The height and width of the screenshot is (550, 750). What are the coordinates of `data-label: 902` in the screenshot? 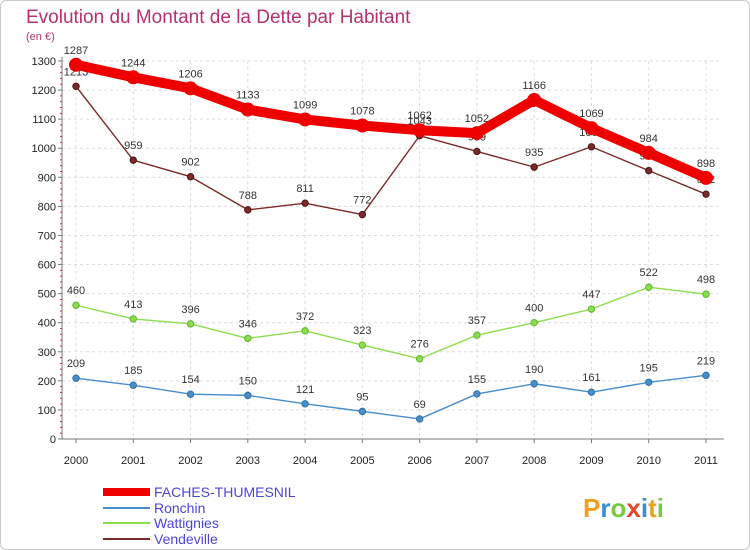 It's located at (190, 163).